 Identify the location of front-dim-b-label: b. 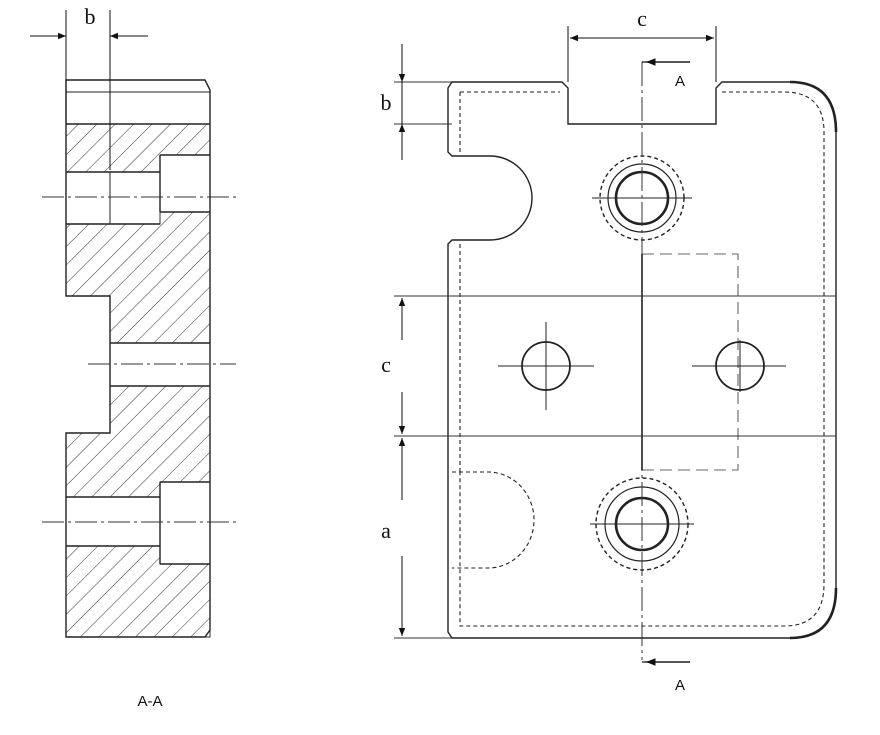
(386, 102).